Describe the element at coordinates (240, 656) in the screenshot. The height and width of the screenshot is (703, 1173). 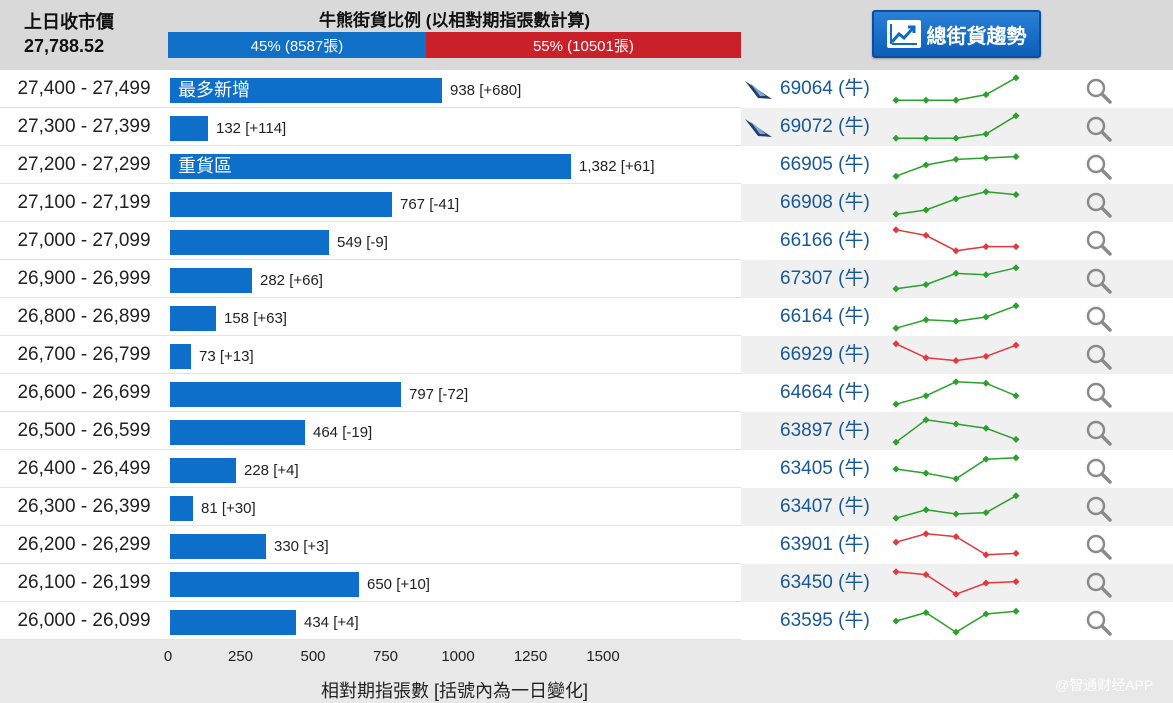
I see `x-axis-tick: 250` at that location.